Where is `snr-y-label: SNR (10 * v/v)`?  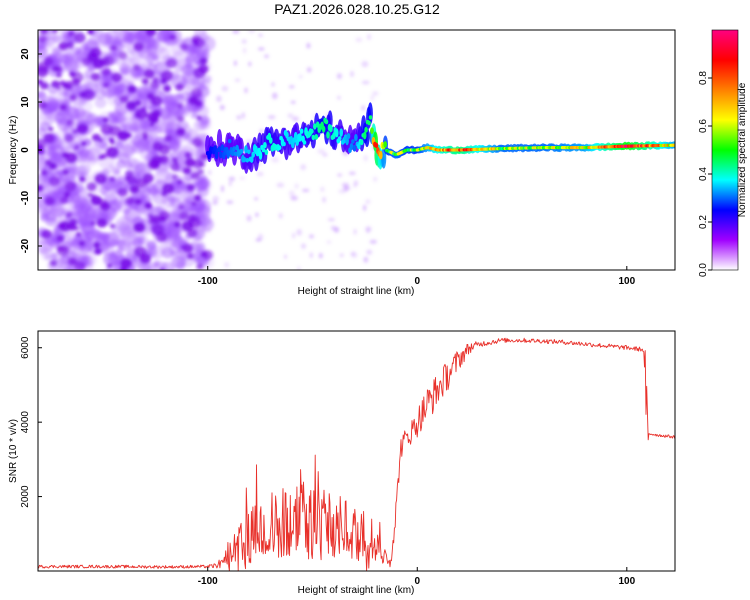 snr-y-label: SNR (10 * v/v) is located at coordinates (13, 451).